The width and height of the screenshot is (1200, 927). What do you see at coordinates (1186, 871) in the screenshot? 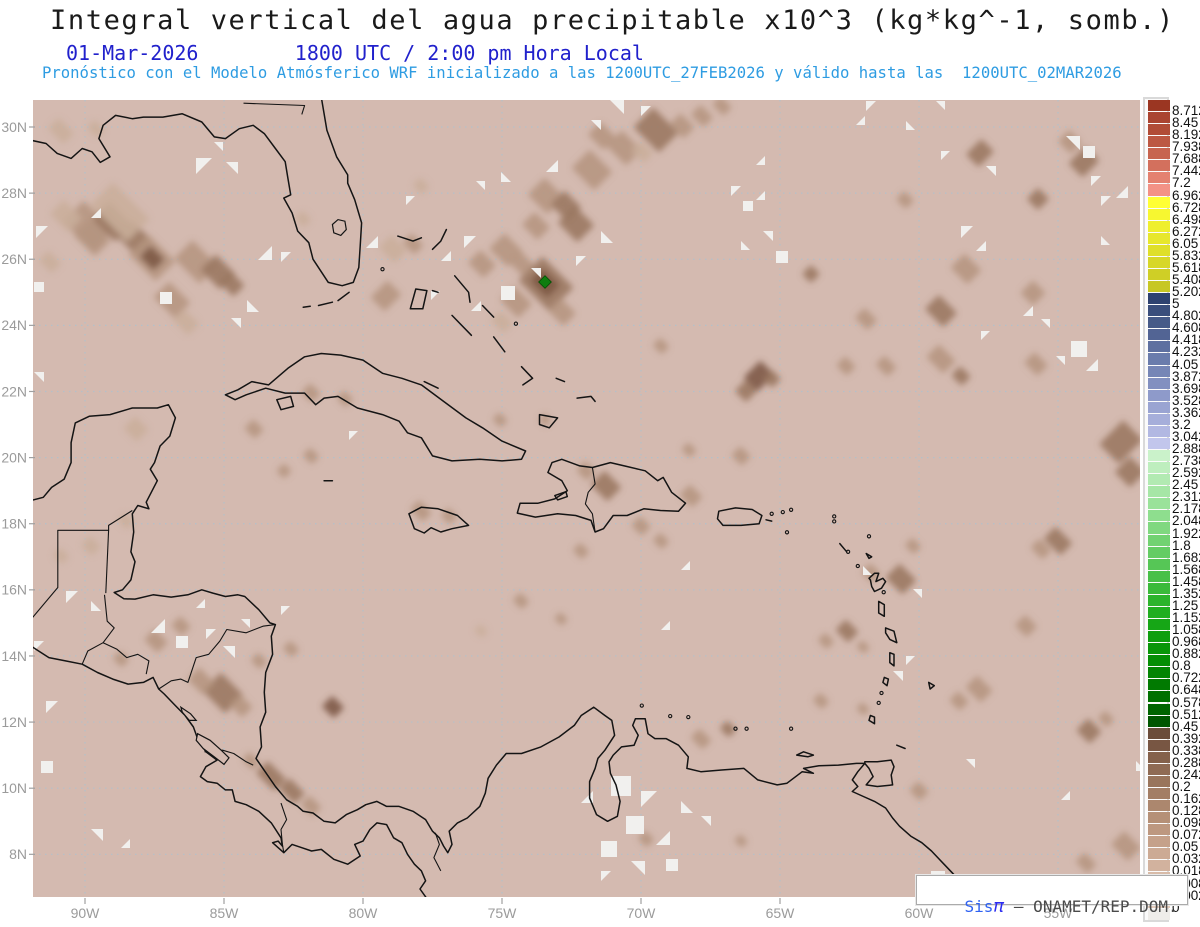
I see `colorbar-level-label: 0.018` at bounding box center [1186, 871].